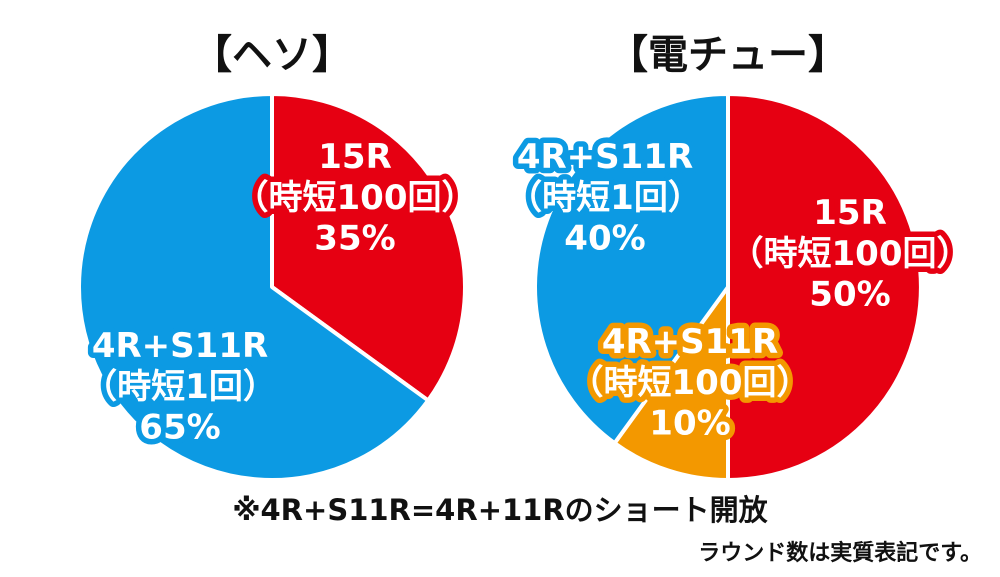 The image size is (1000, 577). I want to click on denchu-slice-2-label-line-1: （時短1回）, so click(605, 198).